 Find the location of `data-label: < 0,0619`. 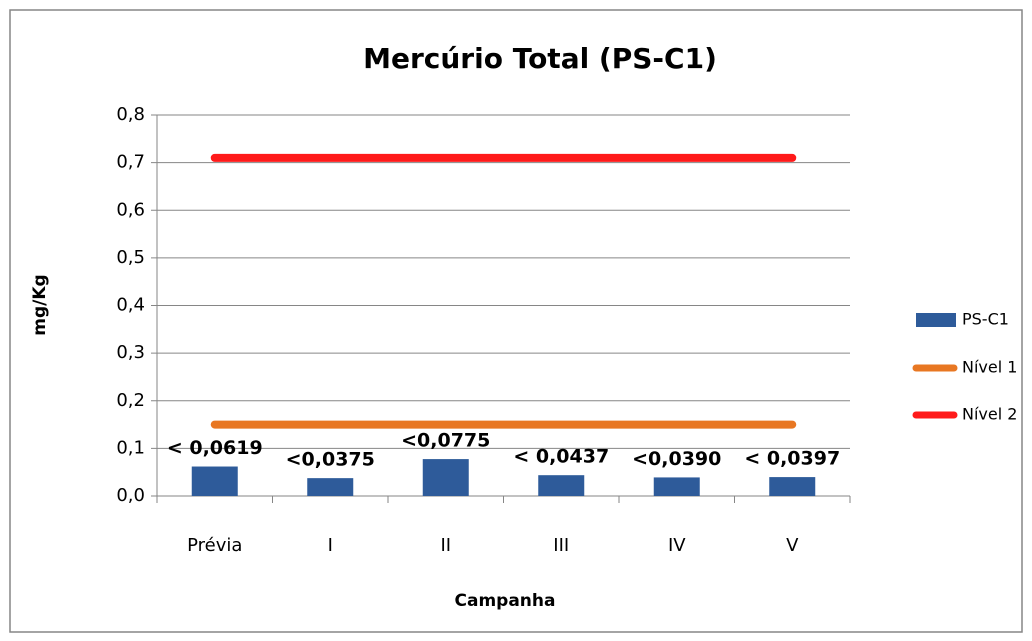

data-label: < 0,0619 is located at coordinates (215, 448).